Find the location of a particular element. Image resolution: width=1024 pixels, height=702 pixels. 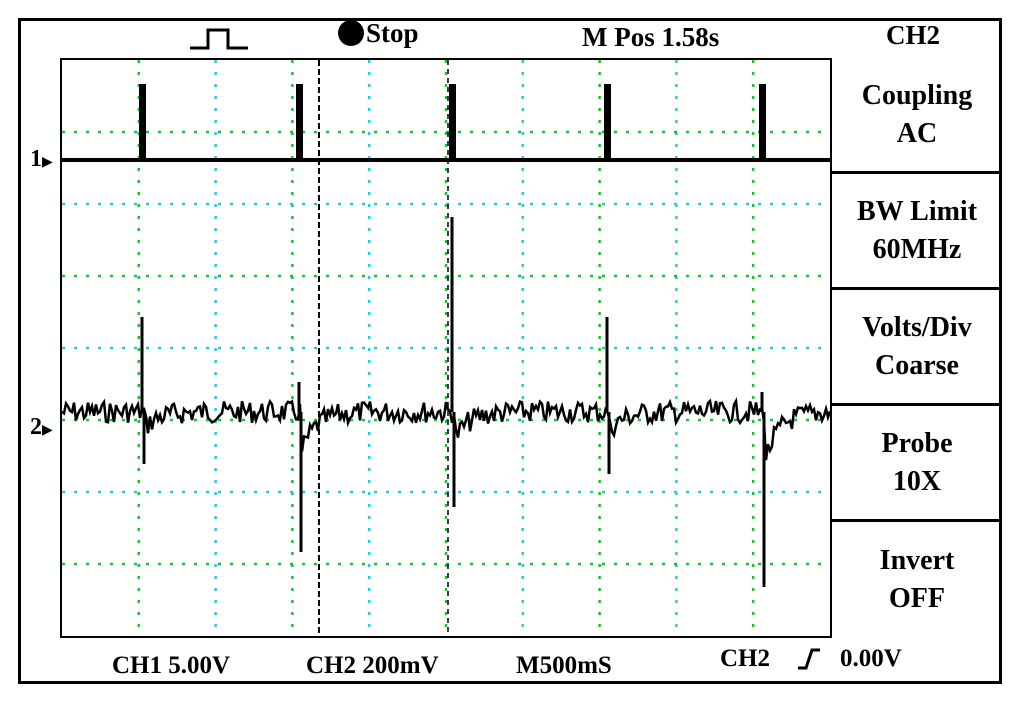

menu-item-invert: Invert OFF is located at coordinates (917, 580).